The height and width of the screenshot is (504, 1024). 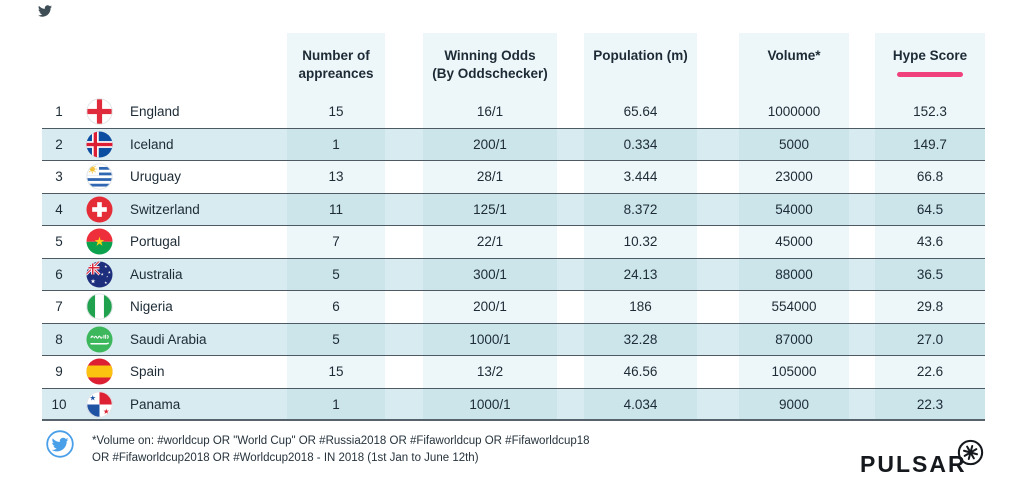 I want to click on hype-cell: 152.3, so click(x=930, y=111).